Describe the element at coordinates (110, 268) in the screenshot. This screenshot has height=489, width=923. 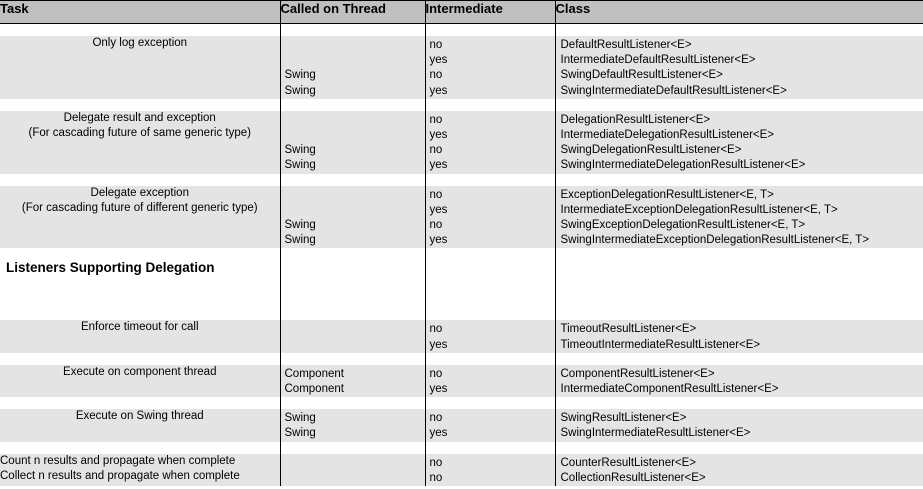
I see `section-header-label: Listeners Supporting Delegation` at that location.